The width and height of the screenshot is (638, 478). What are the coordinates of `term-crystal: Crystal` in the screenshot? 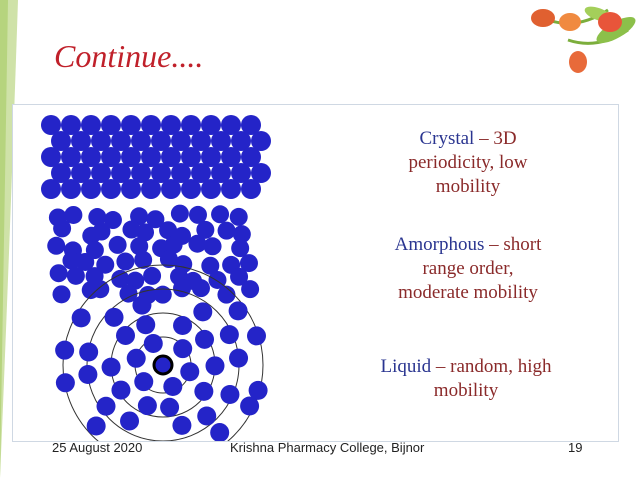 It's located at (447, 138).